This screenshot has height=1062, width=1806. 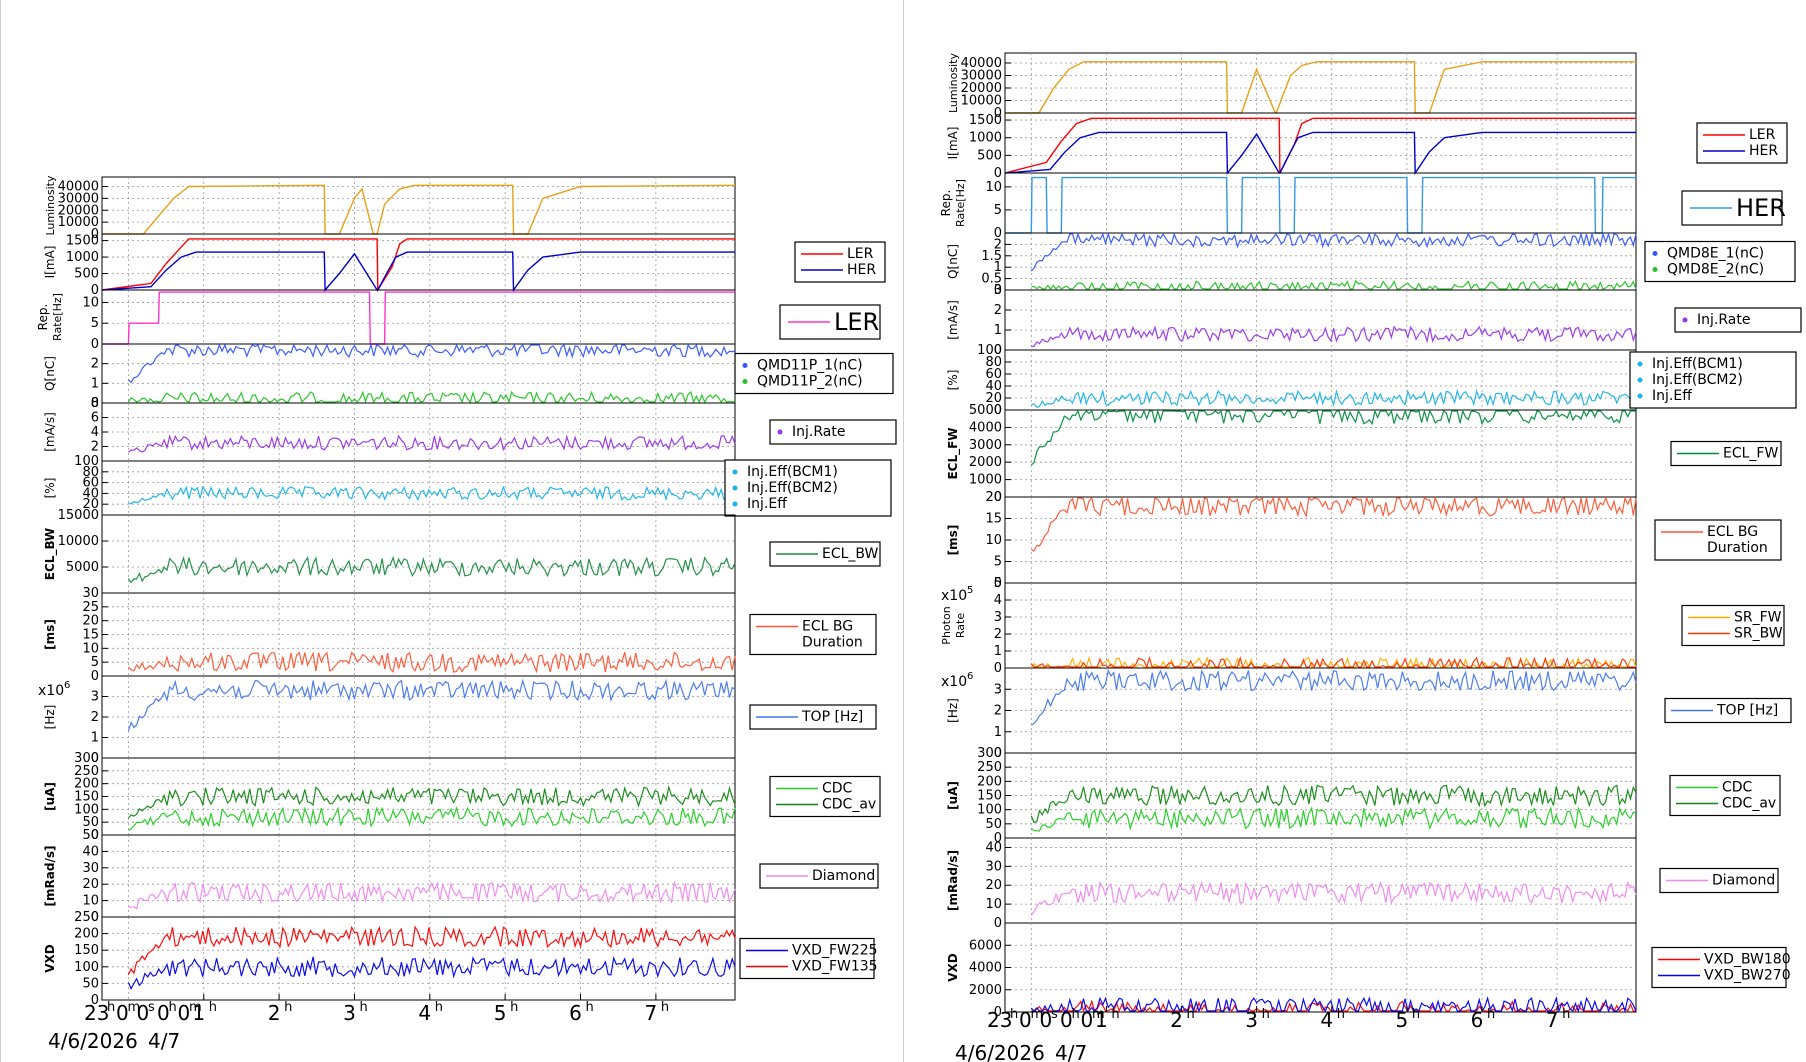 What do you see at coordinates (78, 198) in the screenshot?
I see `y-tick-label: 30000` at bounding box center [78, 198].